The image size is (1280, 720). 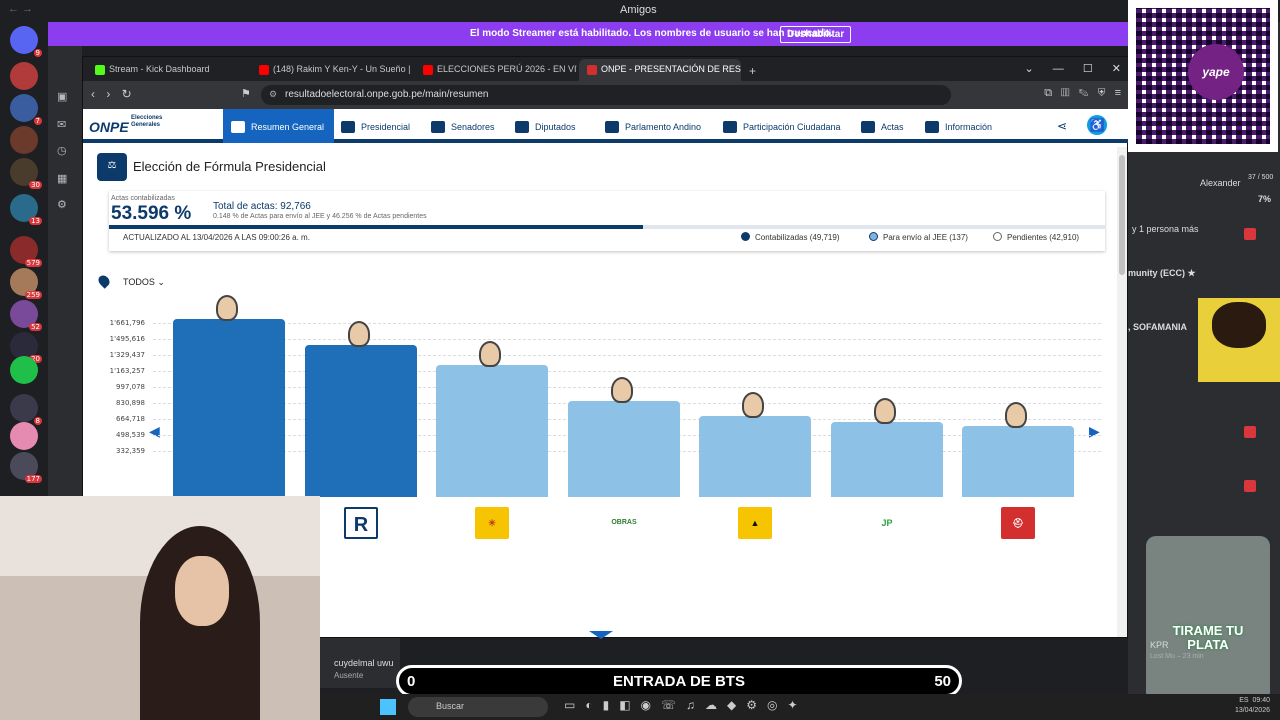 I want to click on onpe-logo: ONPE Elecciones Generales, so click(x=126, y=125).